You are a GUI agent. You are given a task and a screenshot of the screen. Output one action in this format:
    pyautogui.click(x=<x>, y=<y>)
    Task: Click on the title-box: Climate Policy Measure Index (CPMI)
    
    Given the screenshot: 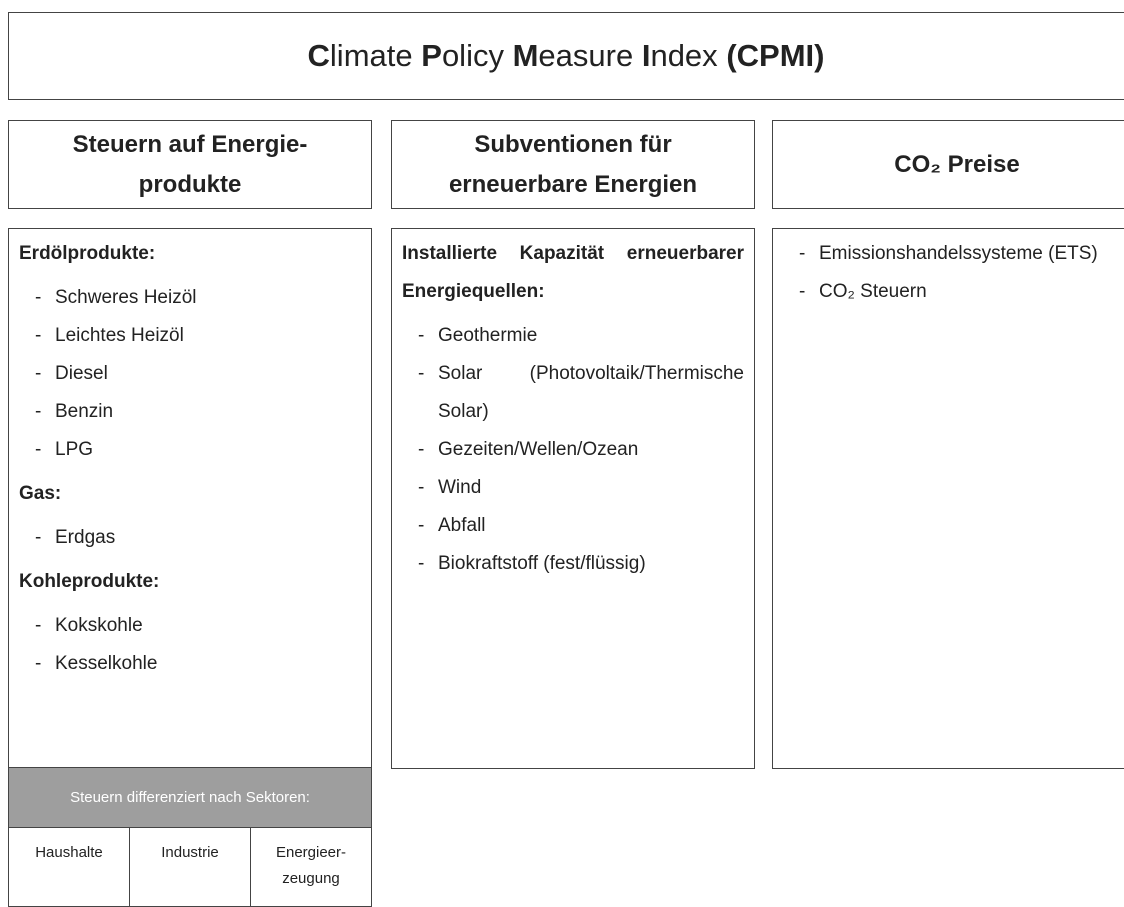 What is the action you would take?
    pyautogui.click(x=566, y=56)
    